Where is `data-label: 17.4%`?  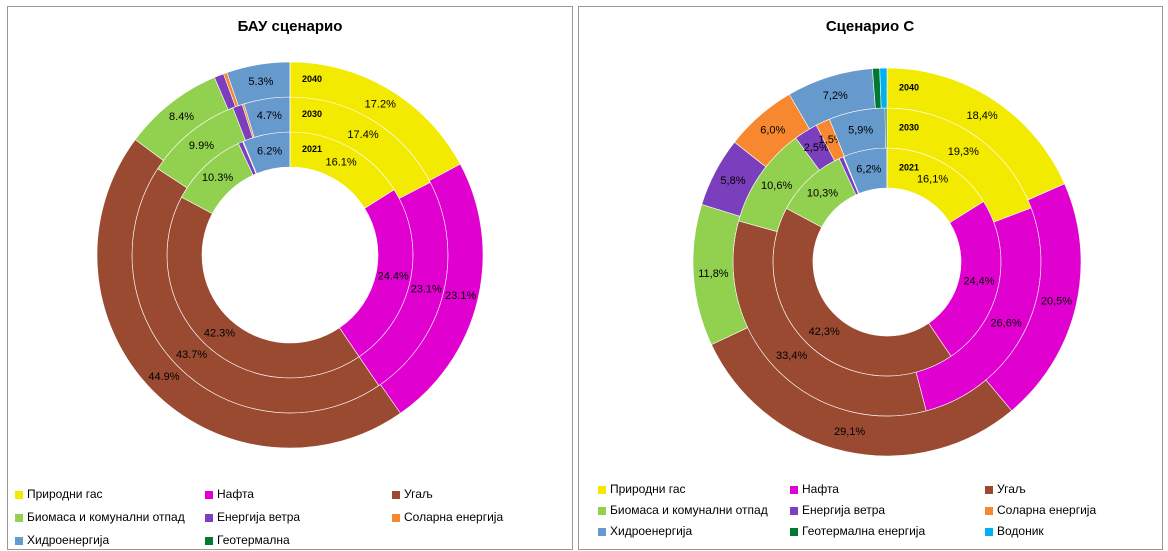
data-label: 17.4% is located at coordinates (362, 135).